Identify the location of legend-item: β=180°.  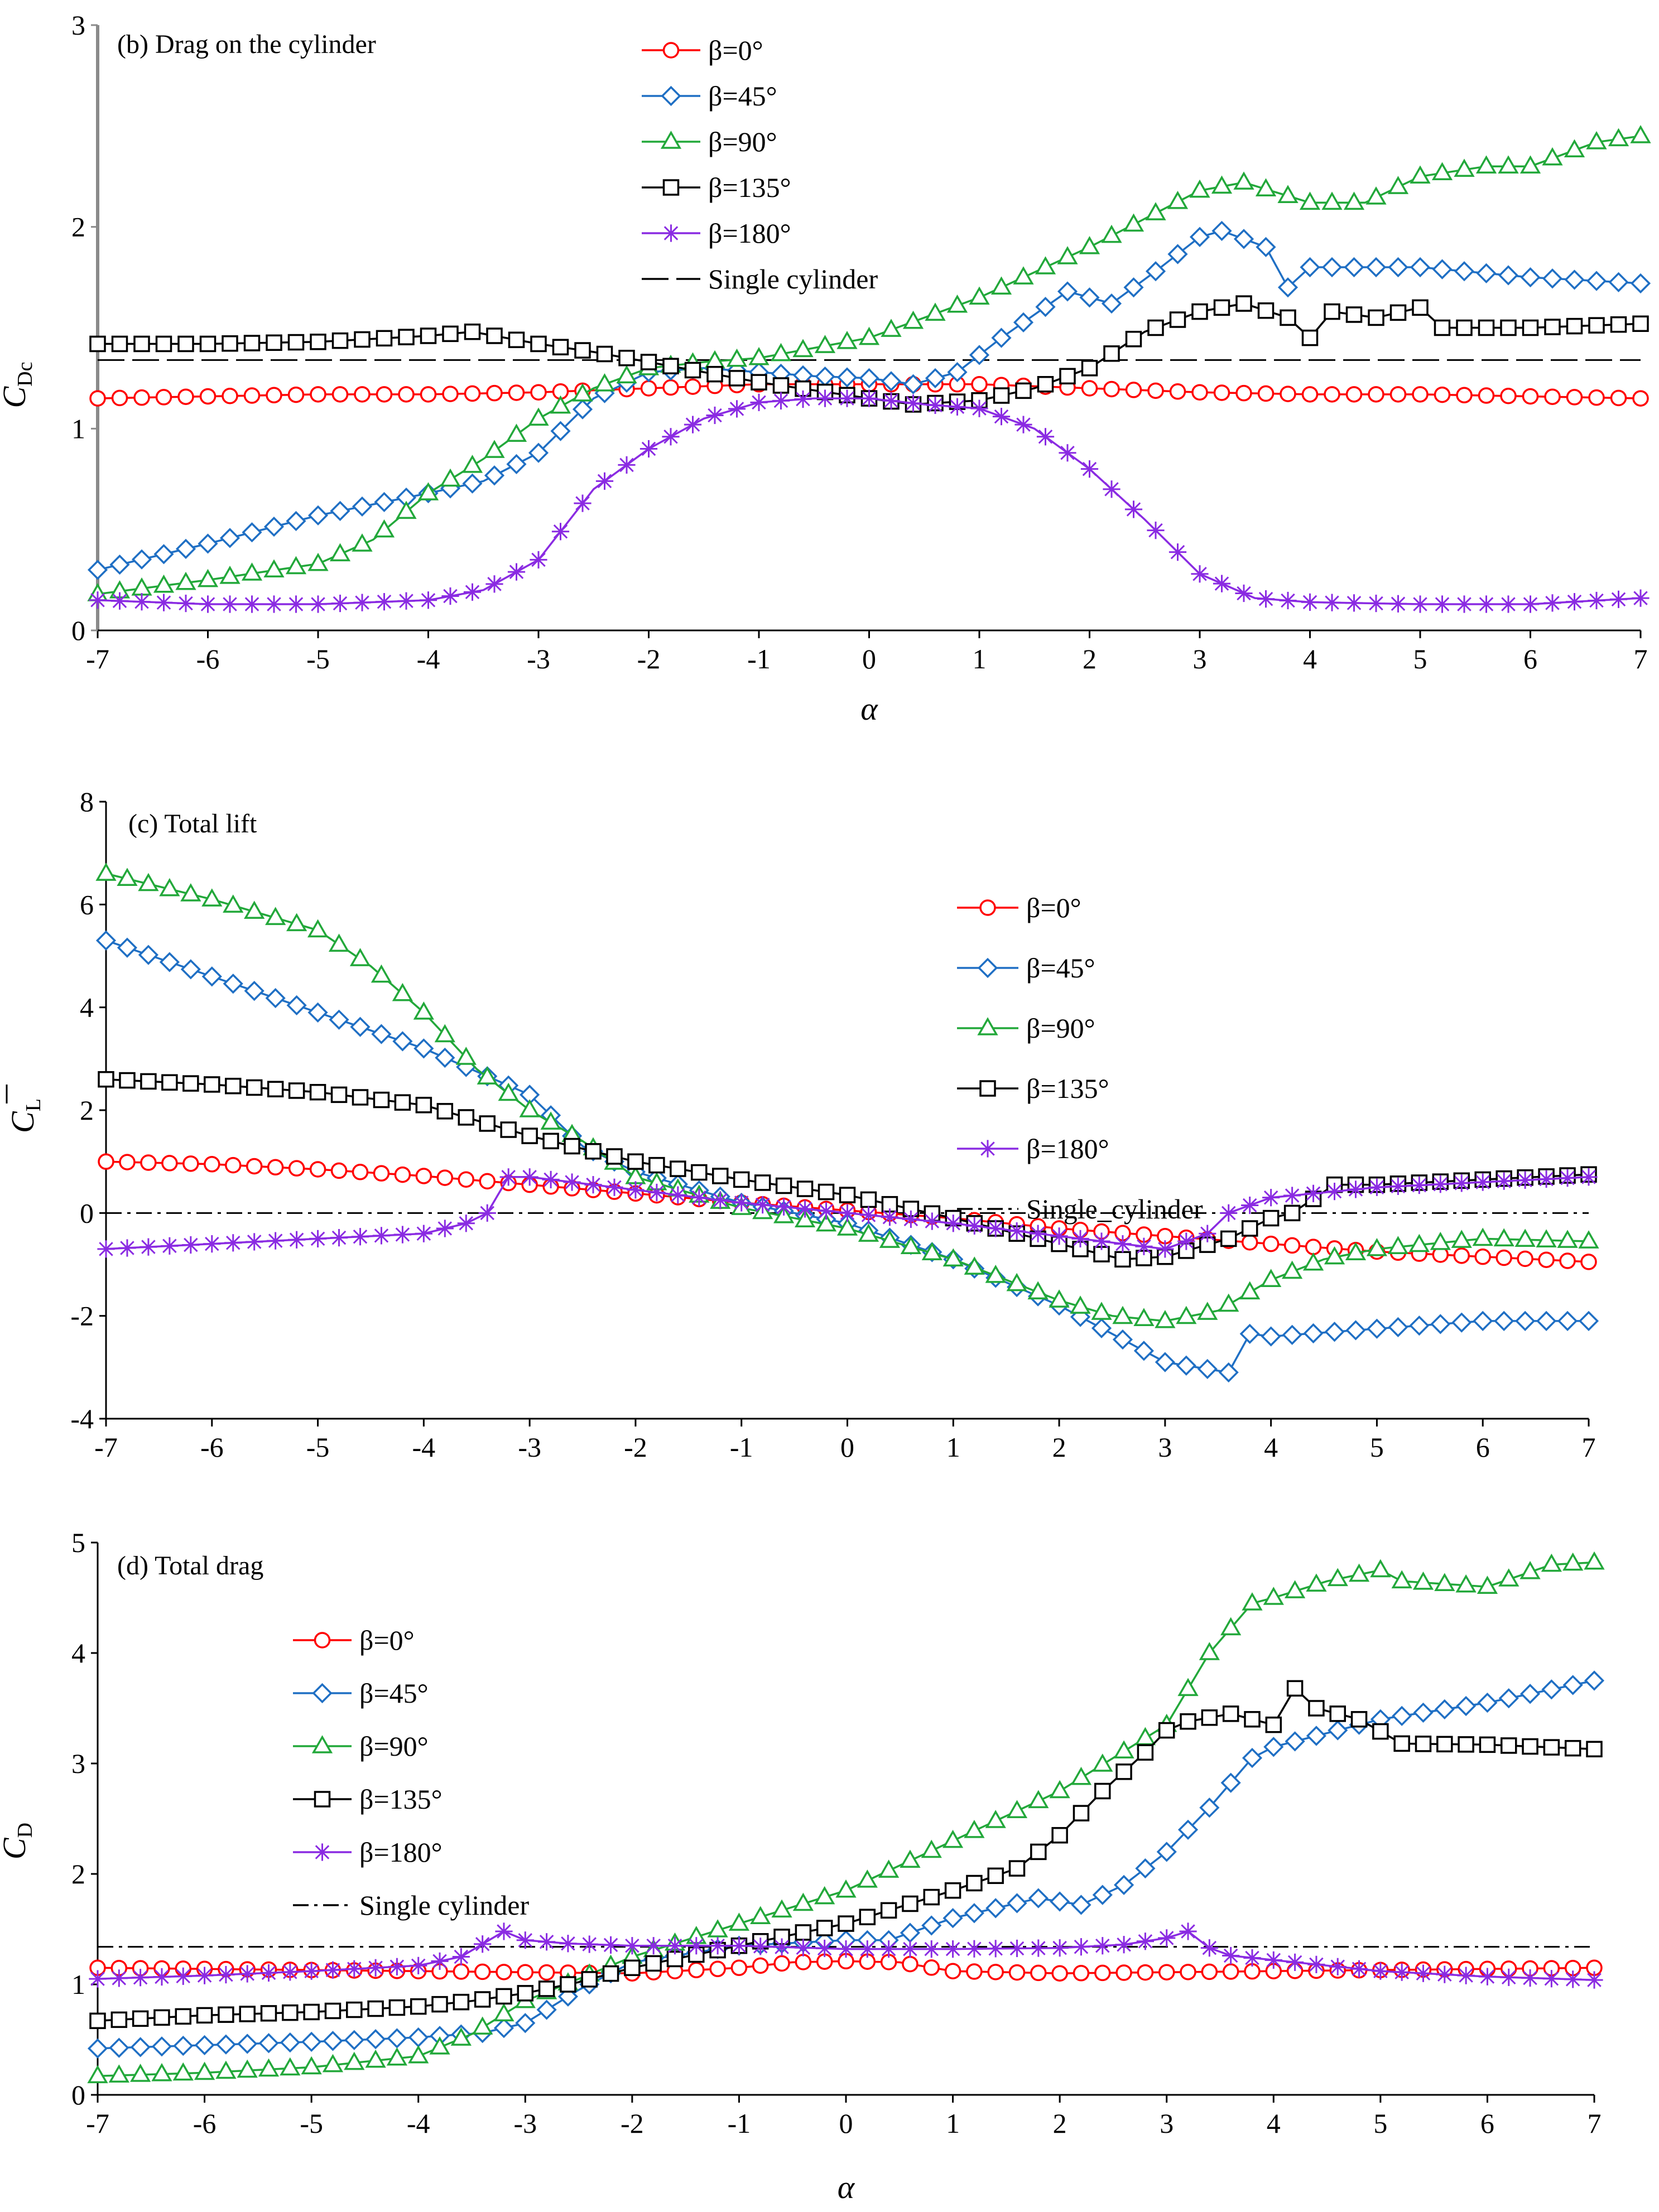
(1033, 1148).